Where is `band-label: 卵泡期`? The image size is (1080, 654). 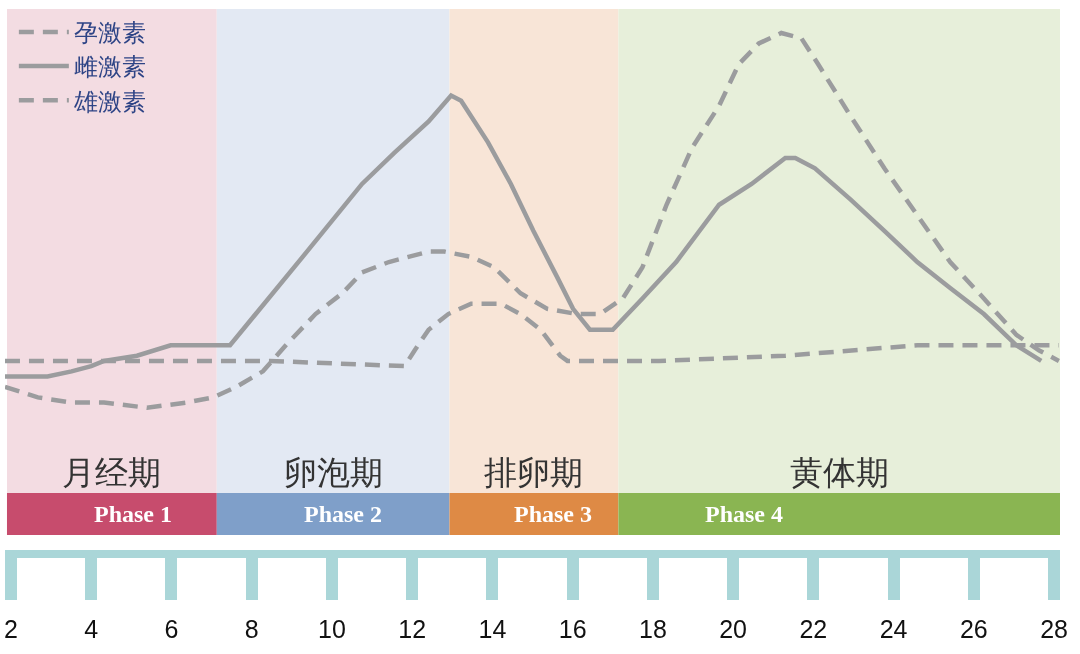
band-label: 卵泡期 is located at coordinates (333, 472).